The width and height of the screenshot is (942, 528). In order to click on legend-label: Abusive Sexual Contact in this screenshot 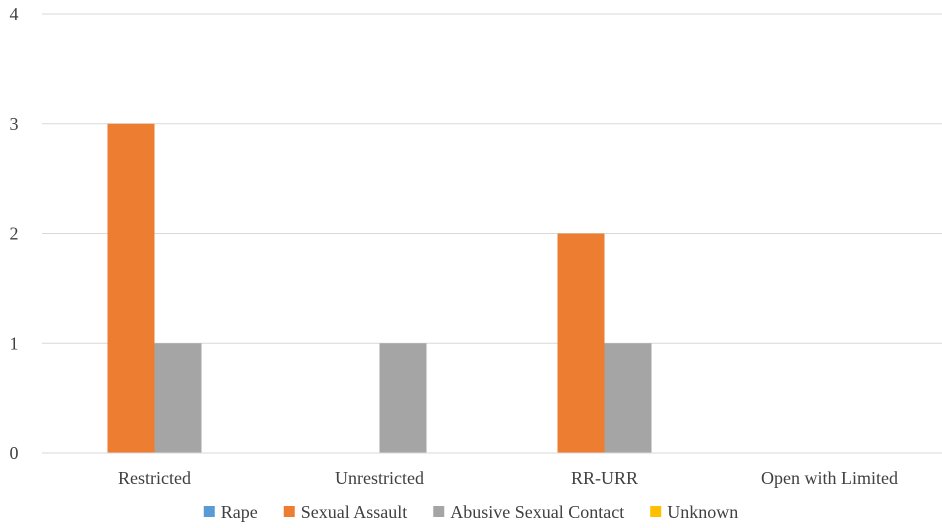, I will do `click(537, 512)`.